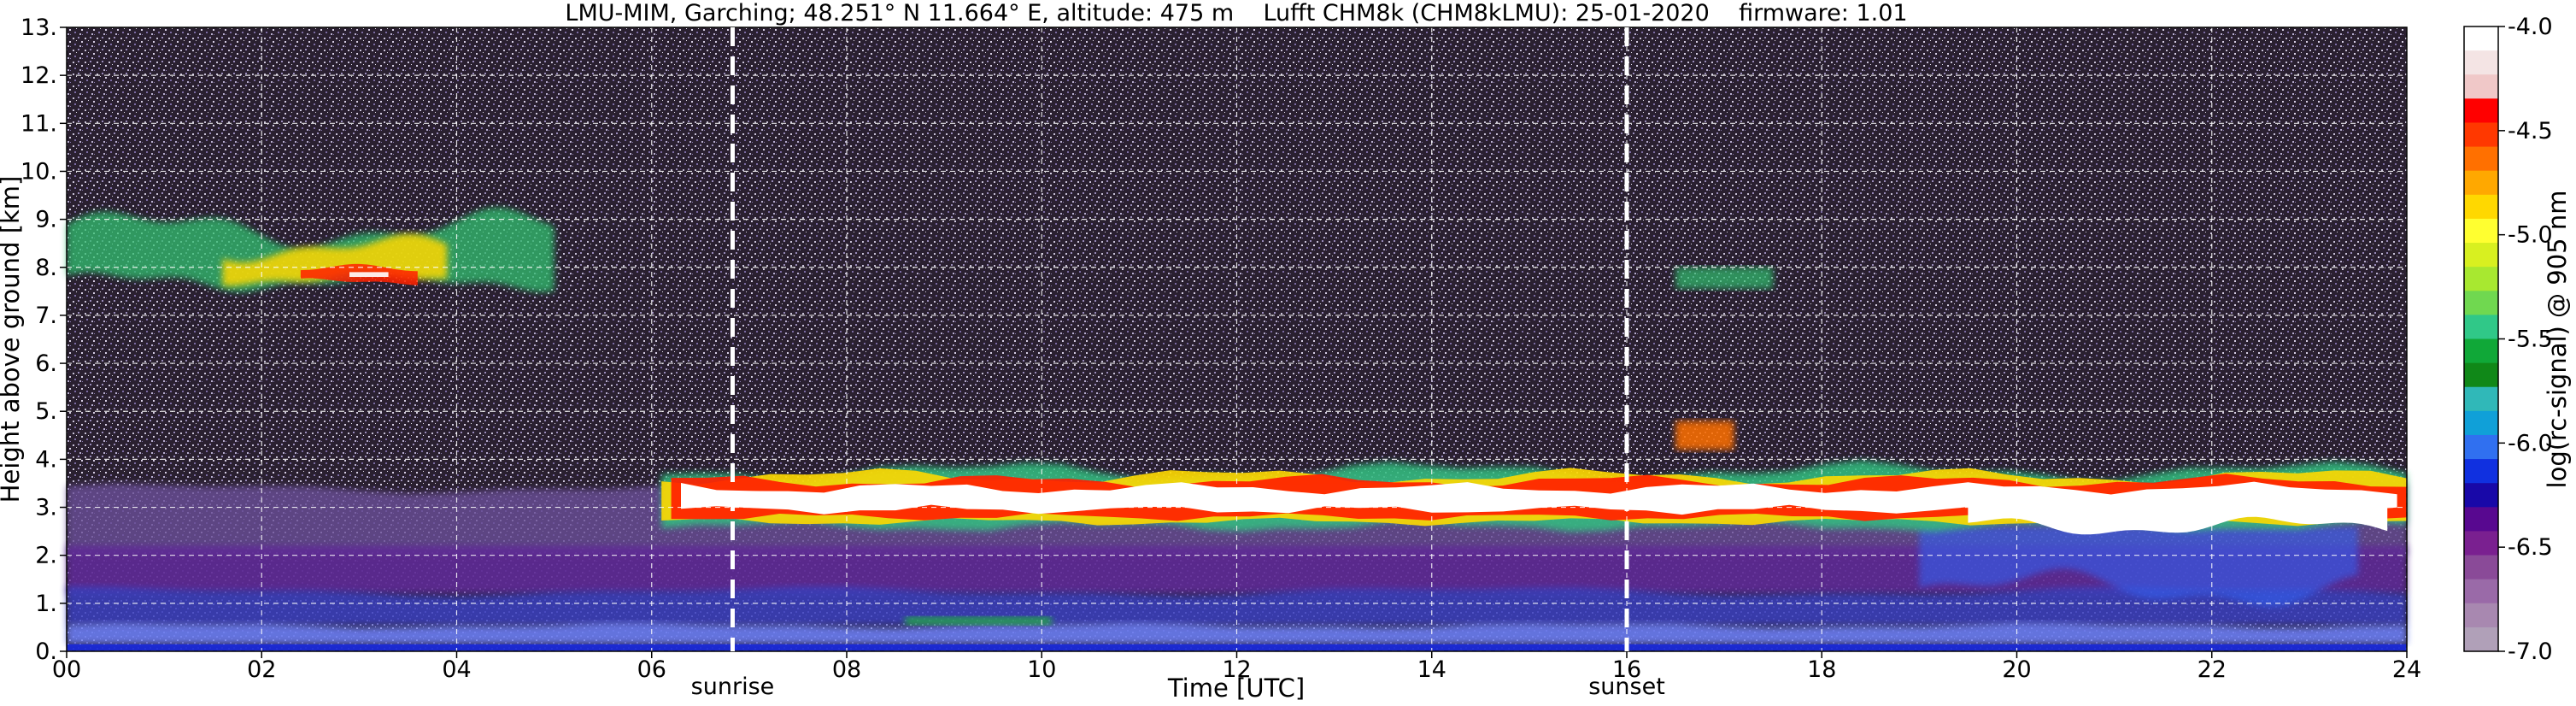 This screenshot has height=706, width=2576. Describe the element at coordinates (66, 669) in the screenshot. I see `x-tick-label: 00` at that location.